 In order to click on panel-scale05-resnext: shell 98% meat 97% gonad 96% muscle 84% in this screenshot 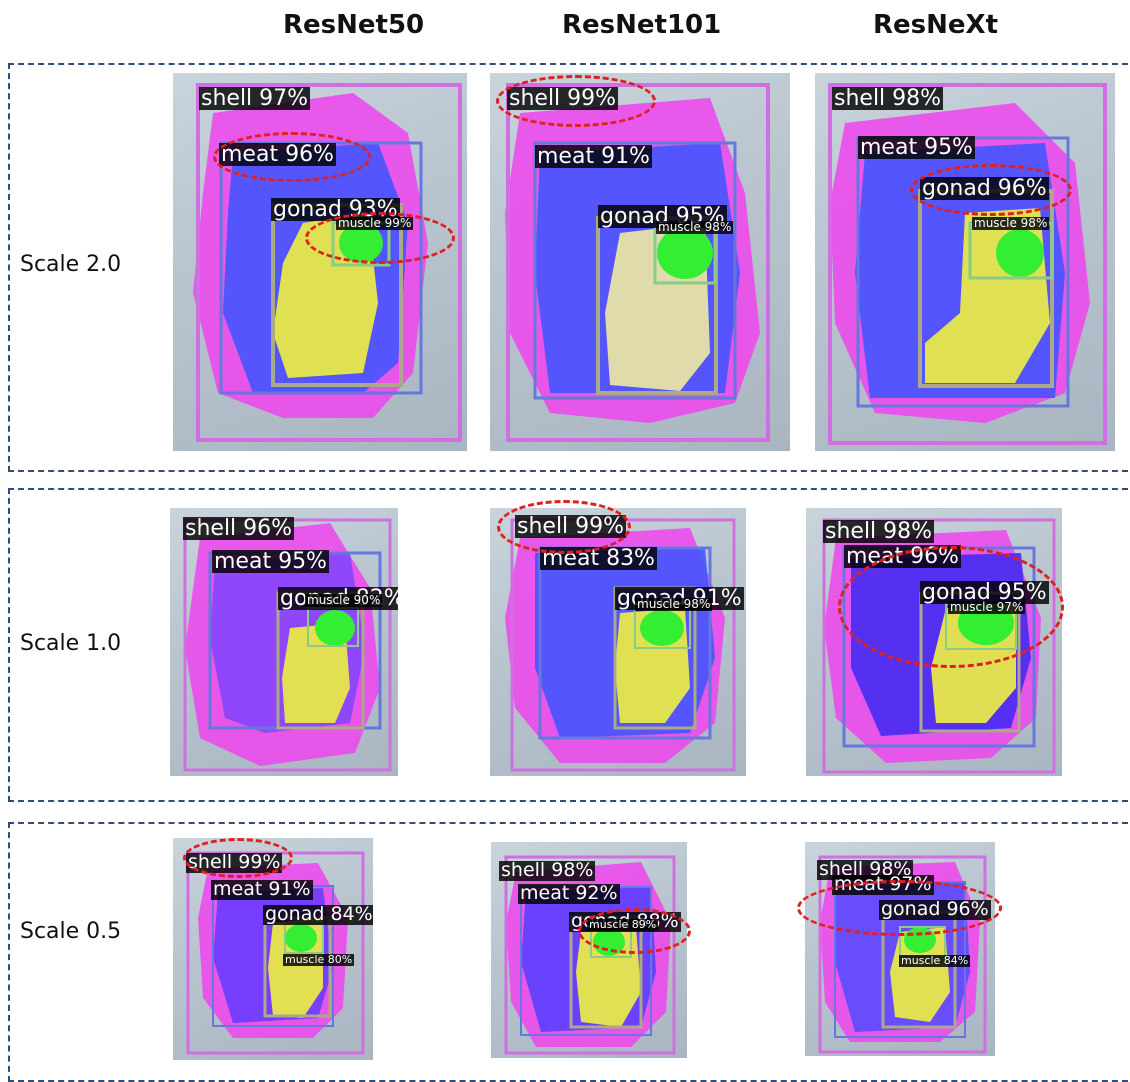, I will do `click(900, 949)`.